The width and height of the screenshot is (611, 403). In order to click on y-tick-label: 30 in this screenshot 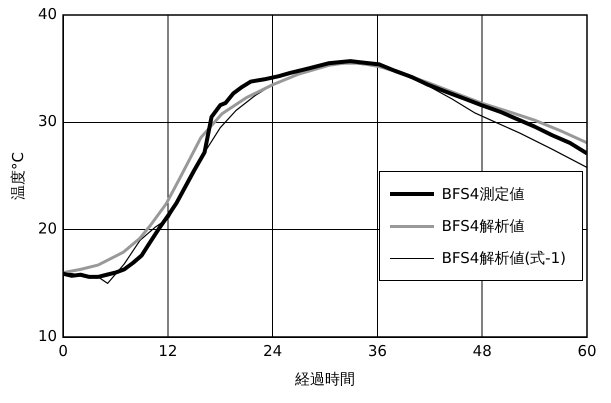, I will do `click(48, 121)`.